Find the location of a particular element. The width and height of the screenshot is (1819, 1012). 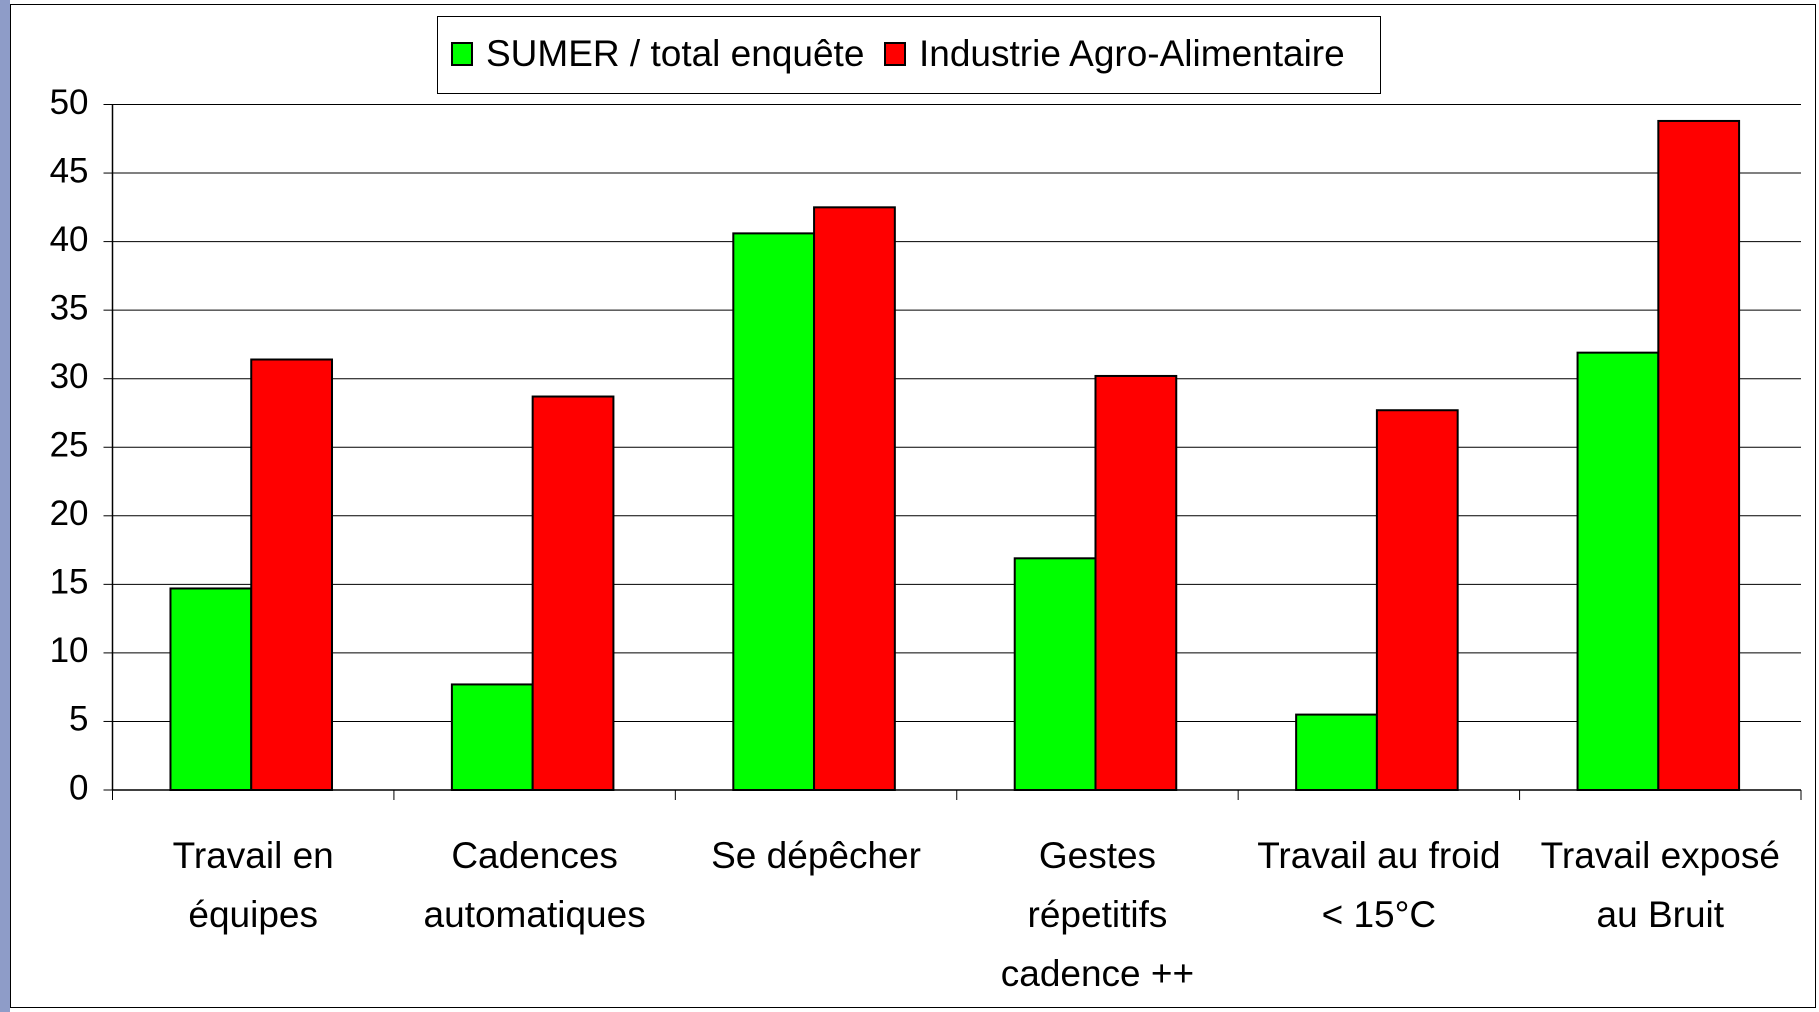

x-tick-label: répetitifs is located at coordinates (1098, 914).